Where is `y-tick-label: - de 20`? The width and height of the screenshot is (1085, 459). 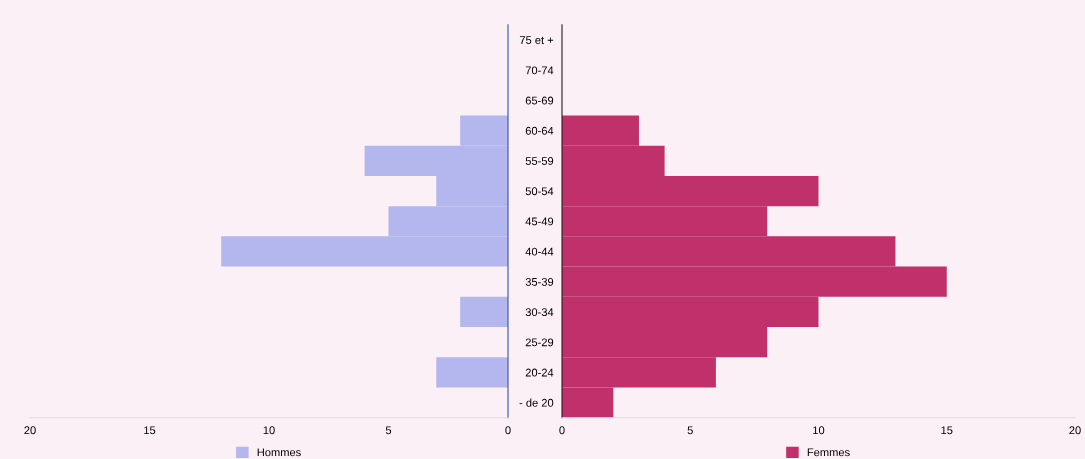 y-tick-label: - de 20 is located at coordinates (536, 402).